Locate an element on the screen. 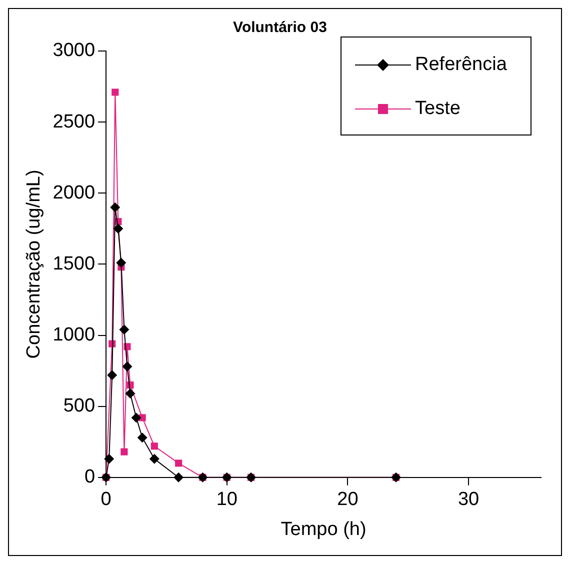  y-tick-label: 3000 is located at coordinates (74, 51).